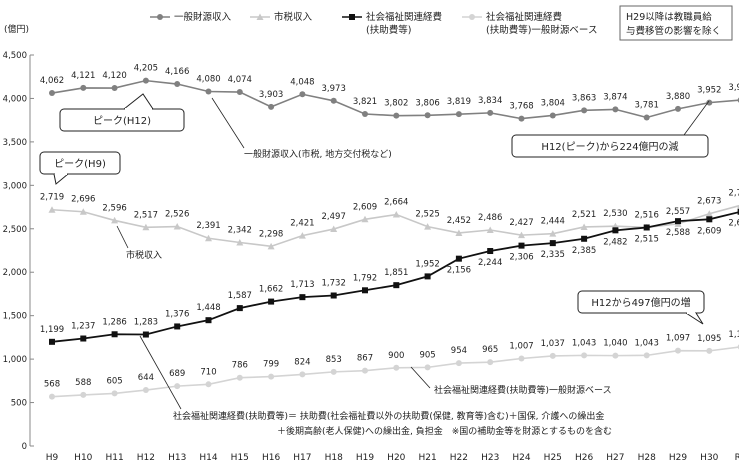 The image size is (739, 464). I want to click on y-tick-label: 1,500, so click(15, 317).